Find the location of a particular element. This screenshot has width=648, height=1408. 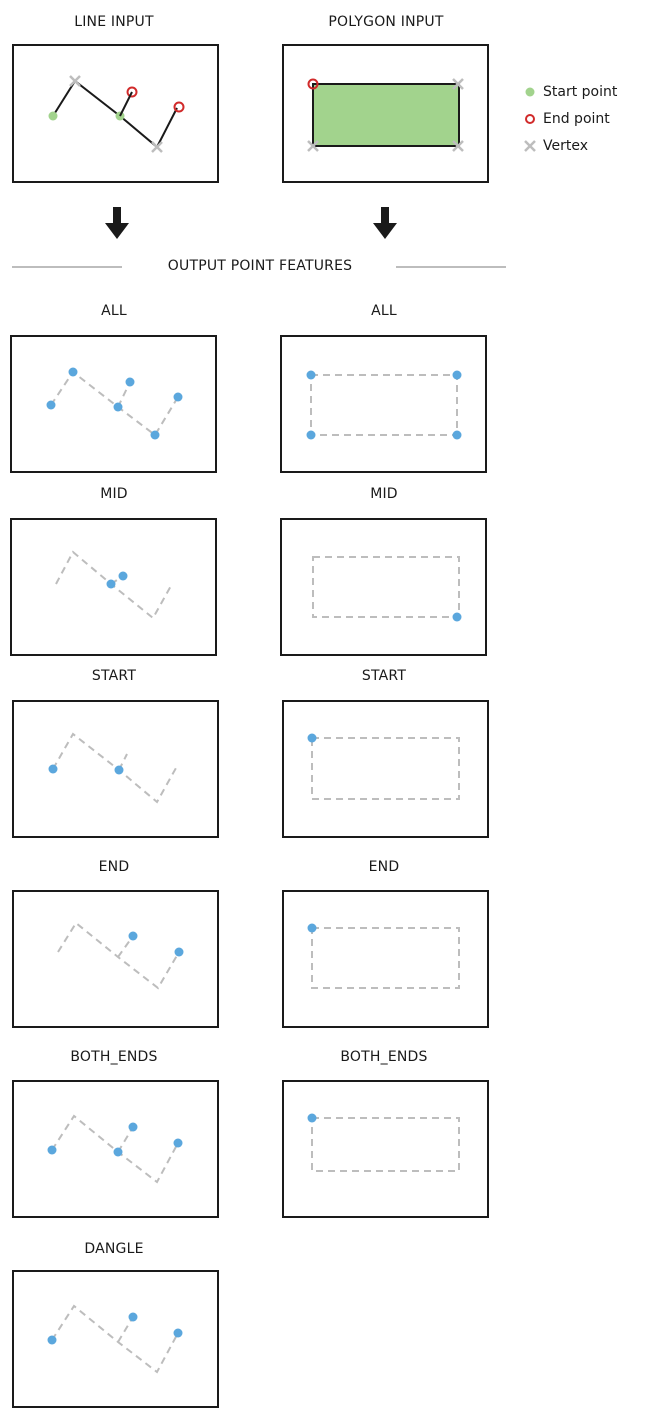

polygon-end-point is located at coordinates (313, 84).